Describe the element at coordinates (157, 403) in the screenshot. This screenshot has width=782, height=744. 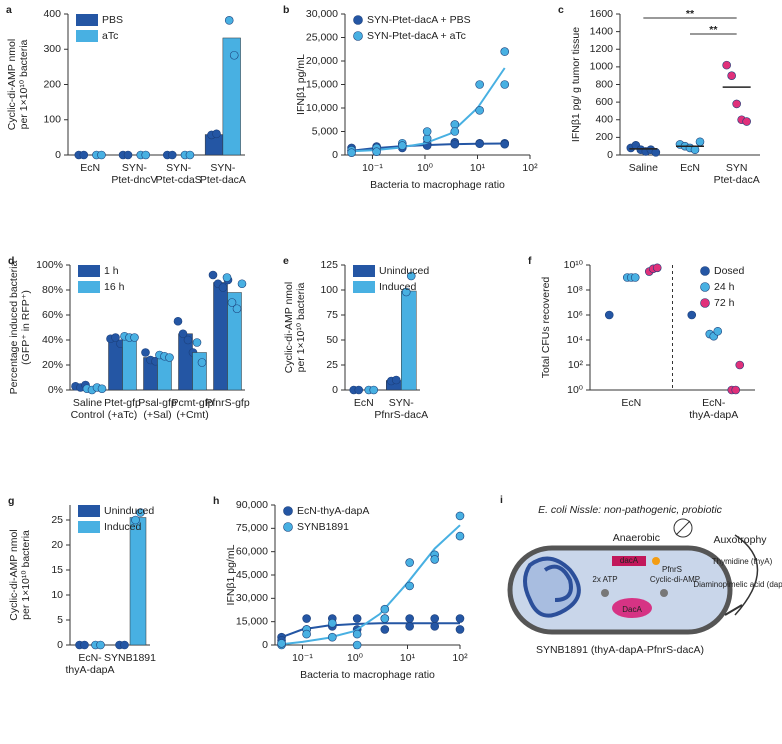
I see `x-tick-line: Psal-gfp` at that location.